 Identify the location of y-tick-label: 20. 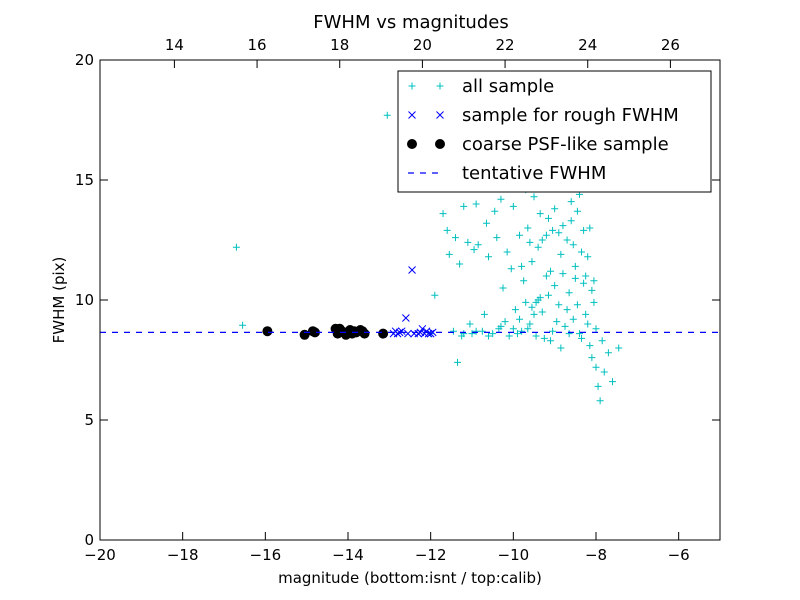
(84, 60).